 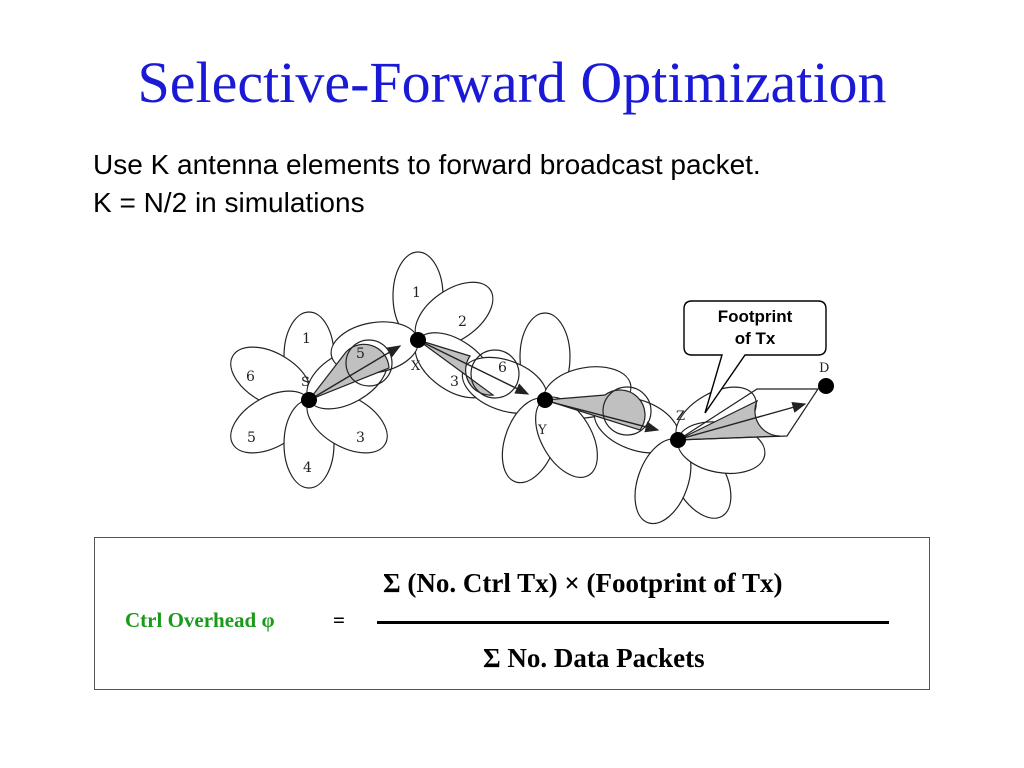 I want to click on shaded-beam-sx, so click(x=348, y=372).